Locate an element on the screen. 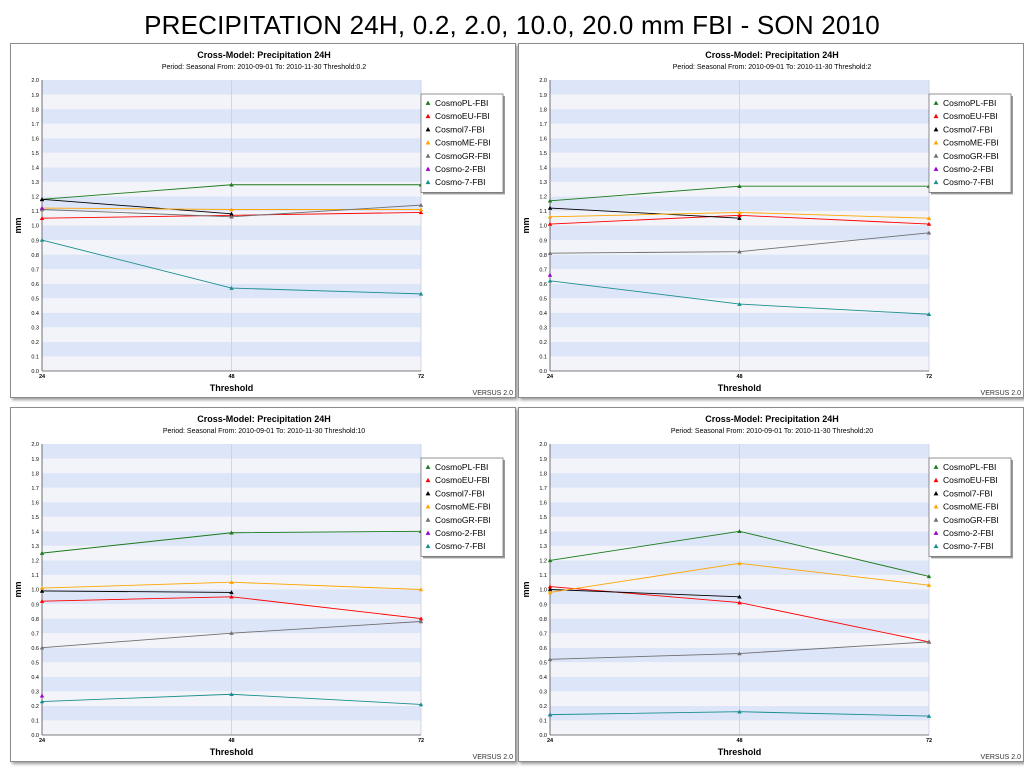  chart-1-ytick-label: 1.0 is located at coordinates (543, 227).